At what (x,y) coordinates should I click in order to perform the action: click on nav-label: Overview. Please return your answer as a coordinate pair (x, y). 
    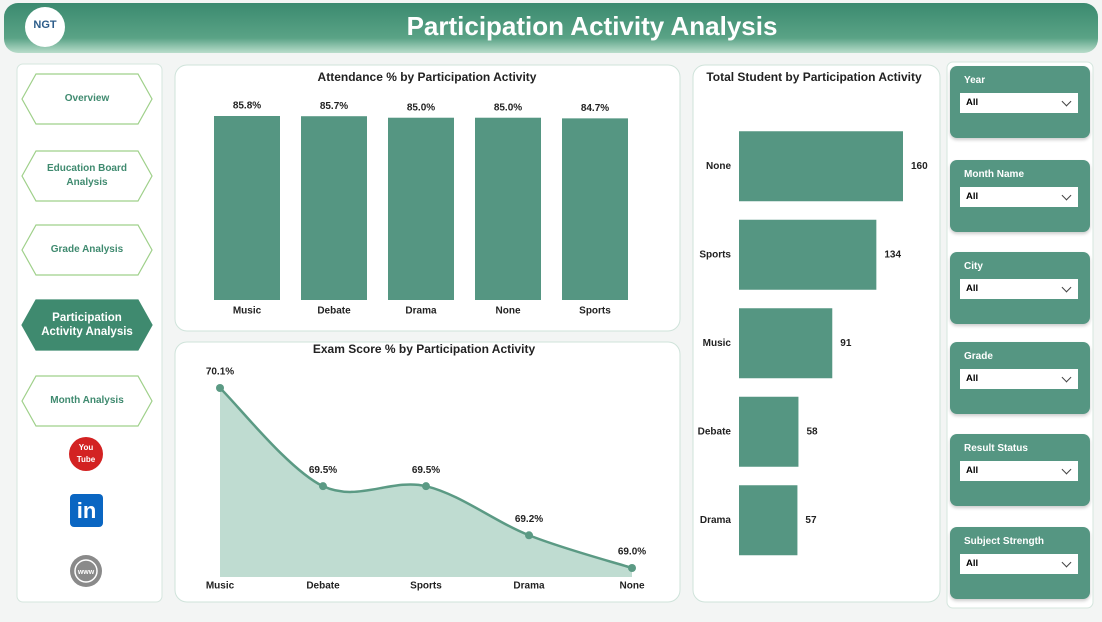
    Looking at the image, I should click on (87, 98).